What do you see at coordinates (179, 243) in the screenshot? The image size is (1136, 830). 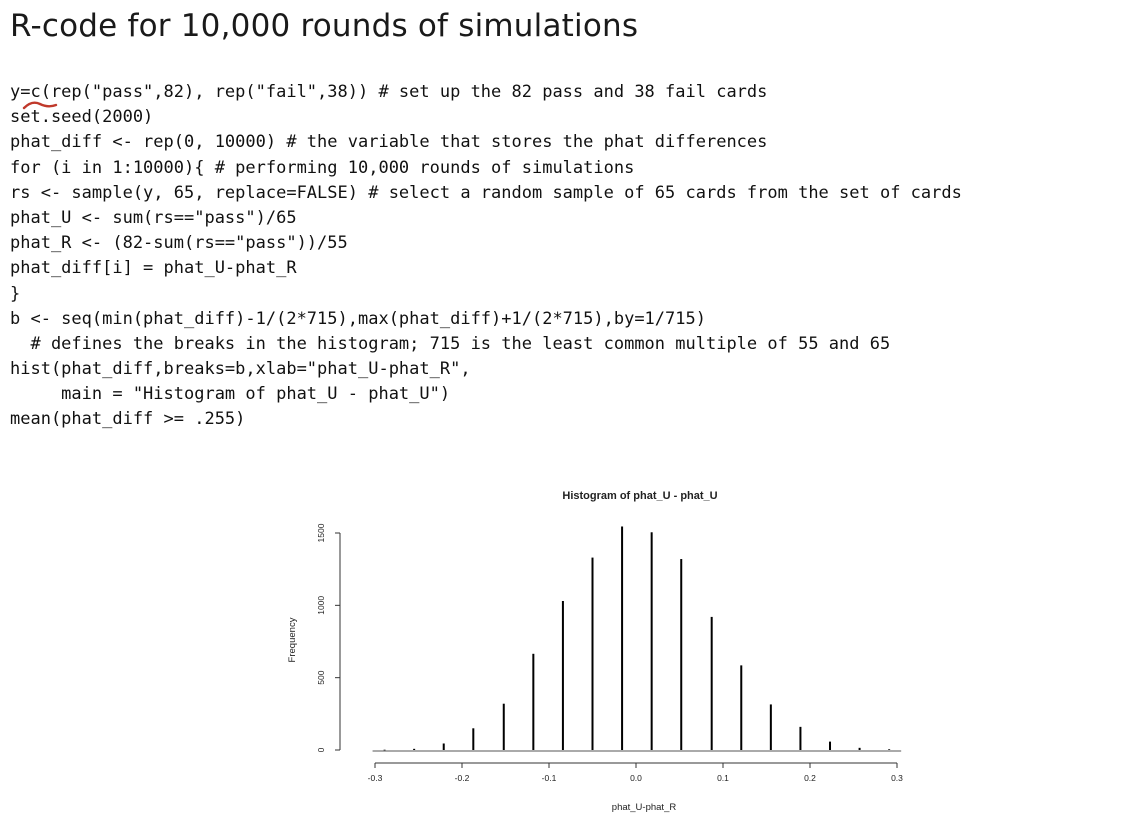 I see `code-line: phat_R <- (82-sum(rs=="pass"))/55` at bounding box center [179, 243].